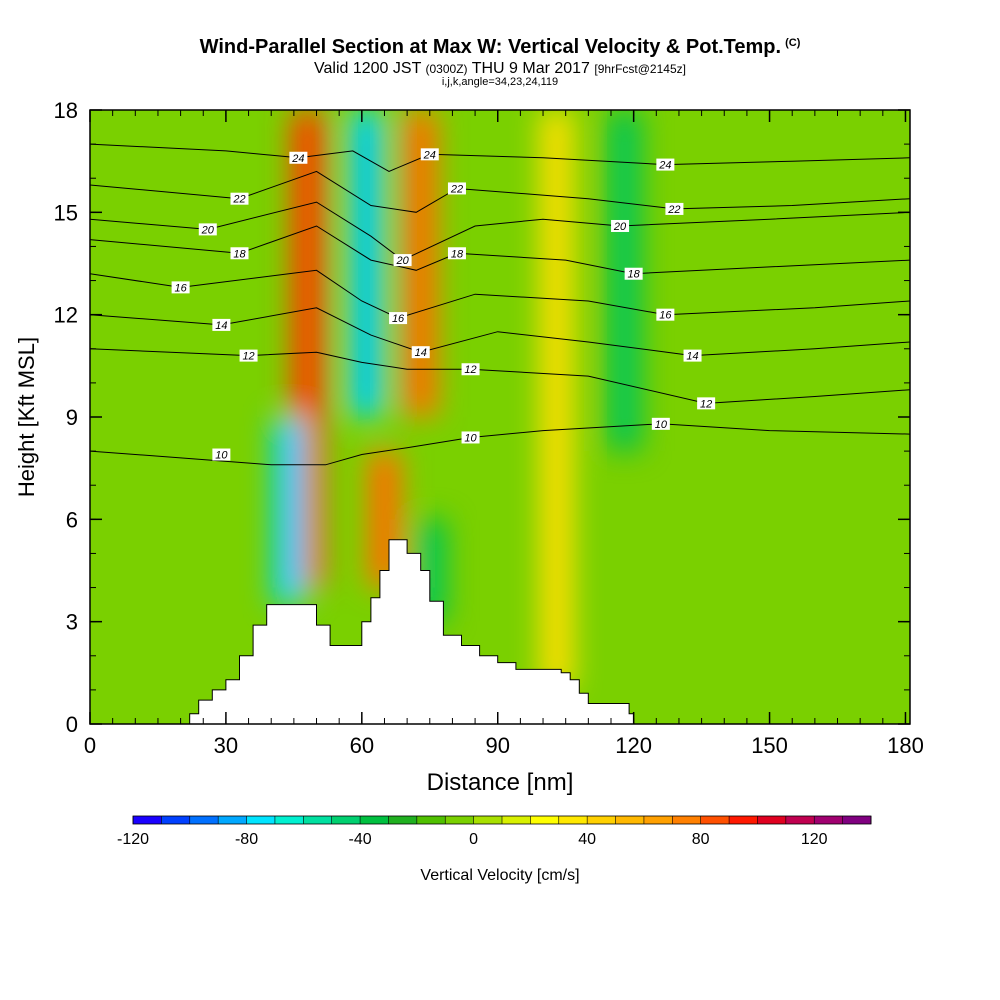 The width and height of the screenshot is (1000, 1000). Describe the element at coordinates (26, 417) in the screenshot. I see `y-axis-label: Height [Kft MSL]` at that location.